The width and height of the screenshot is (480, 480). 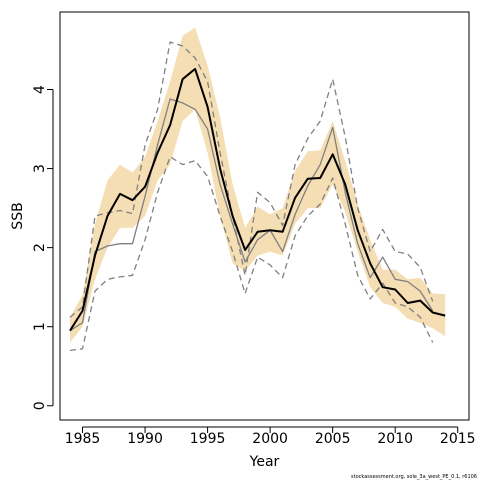 I want to click on x-tick-label-2005: 2005, so click(x=333, y=439).